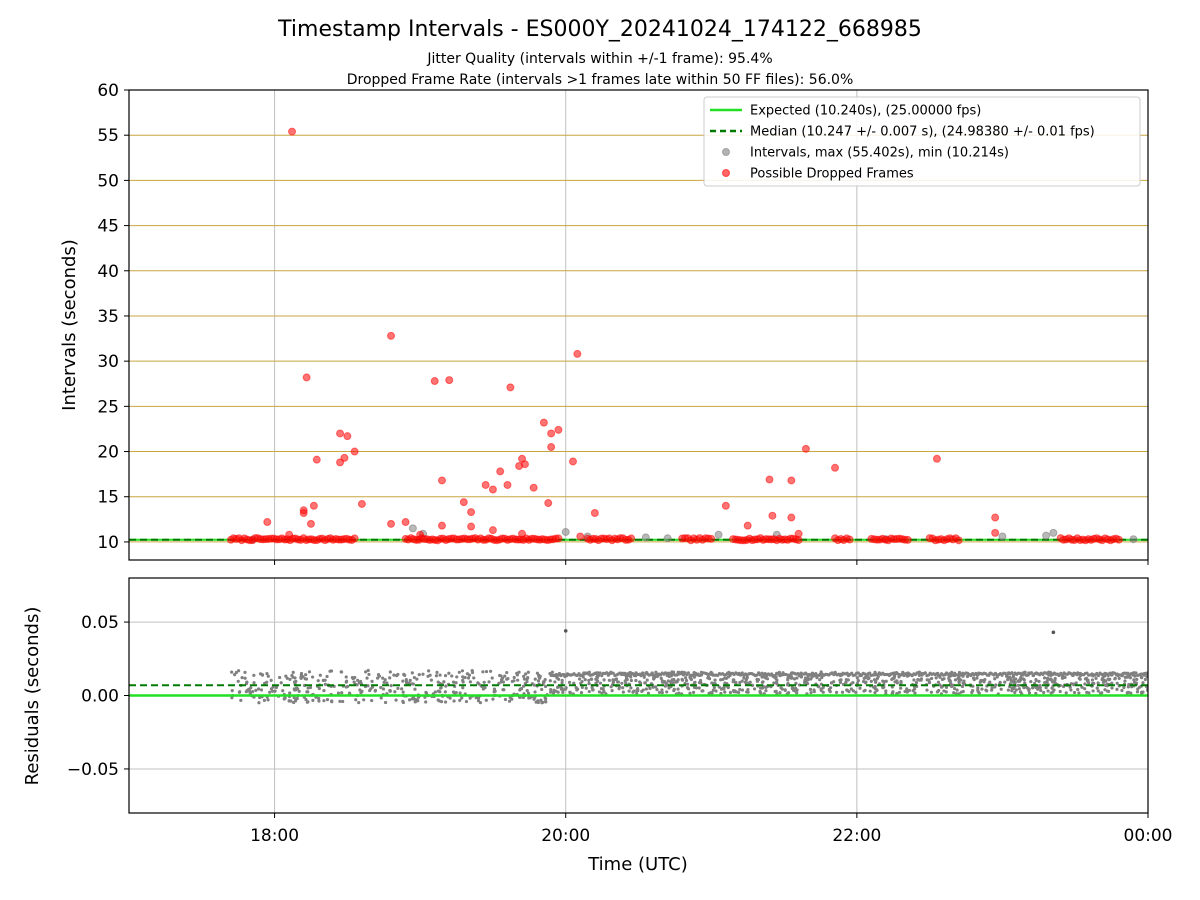  What do you see at coordinates (667, 538) in the screenshot?
I see `interval-point` at bounding box center [667, 538].